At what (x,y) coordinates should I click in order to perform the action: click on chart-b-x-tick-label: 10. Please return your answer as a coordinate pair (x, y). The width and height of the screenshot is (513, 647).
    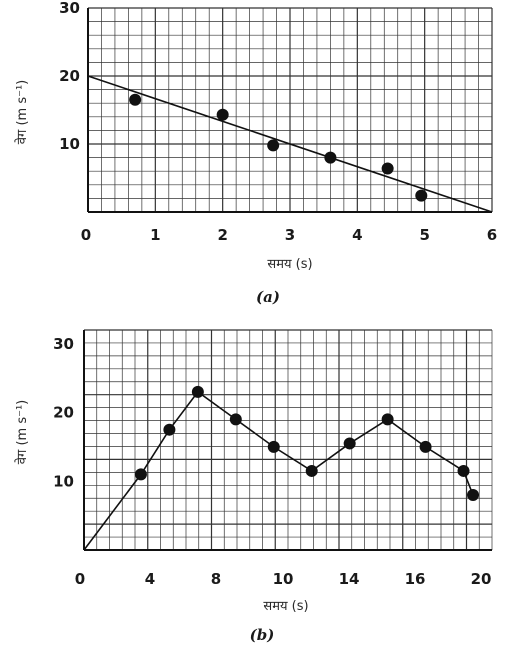
    Looking at the image, I should click on (283, 579).